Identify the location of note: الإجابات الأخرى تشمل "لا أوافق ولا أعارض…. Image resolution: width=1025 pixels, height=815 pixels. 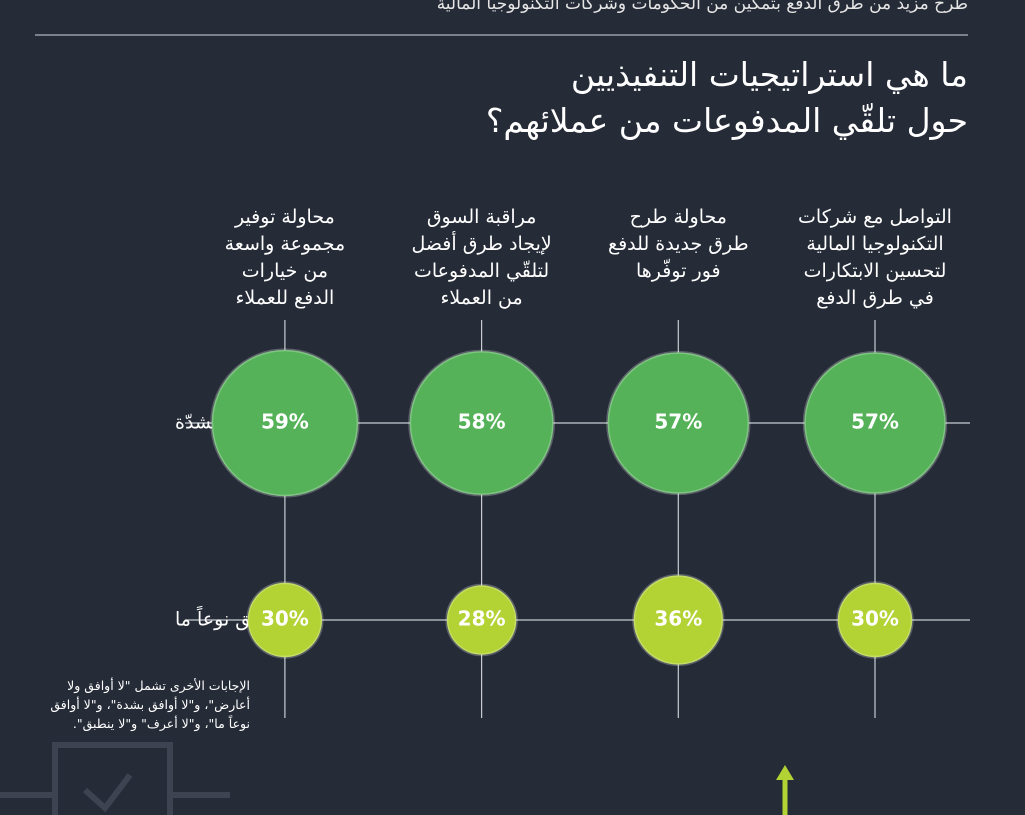
(150, 704).